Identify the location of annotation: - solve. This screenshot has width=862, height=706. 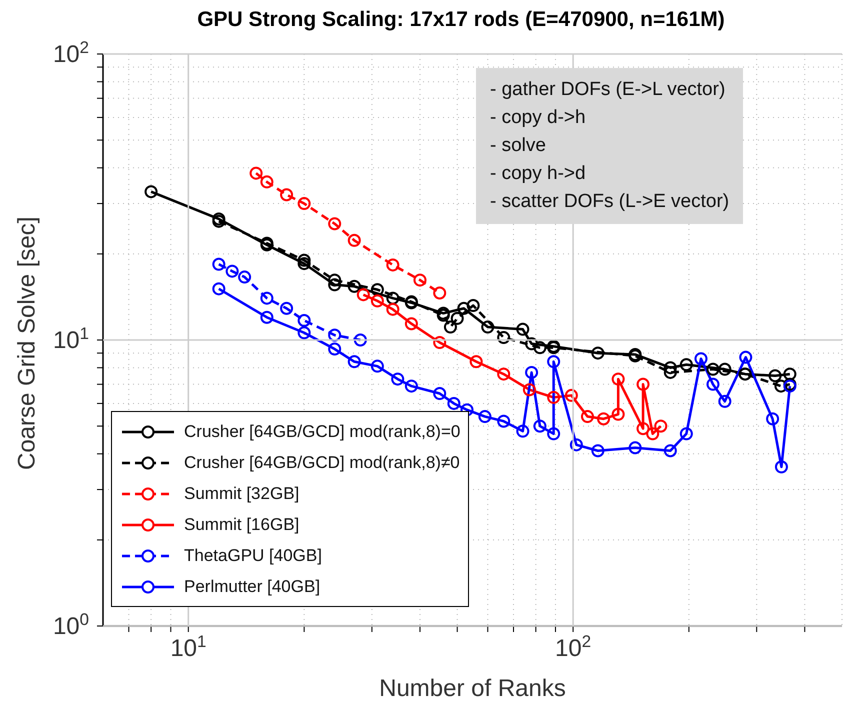
(518, 146).